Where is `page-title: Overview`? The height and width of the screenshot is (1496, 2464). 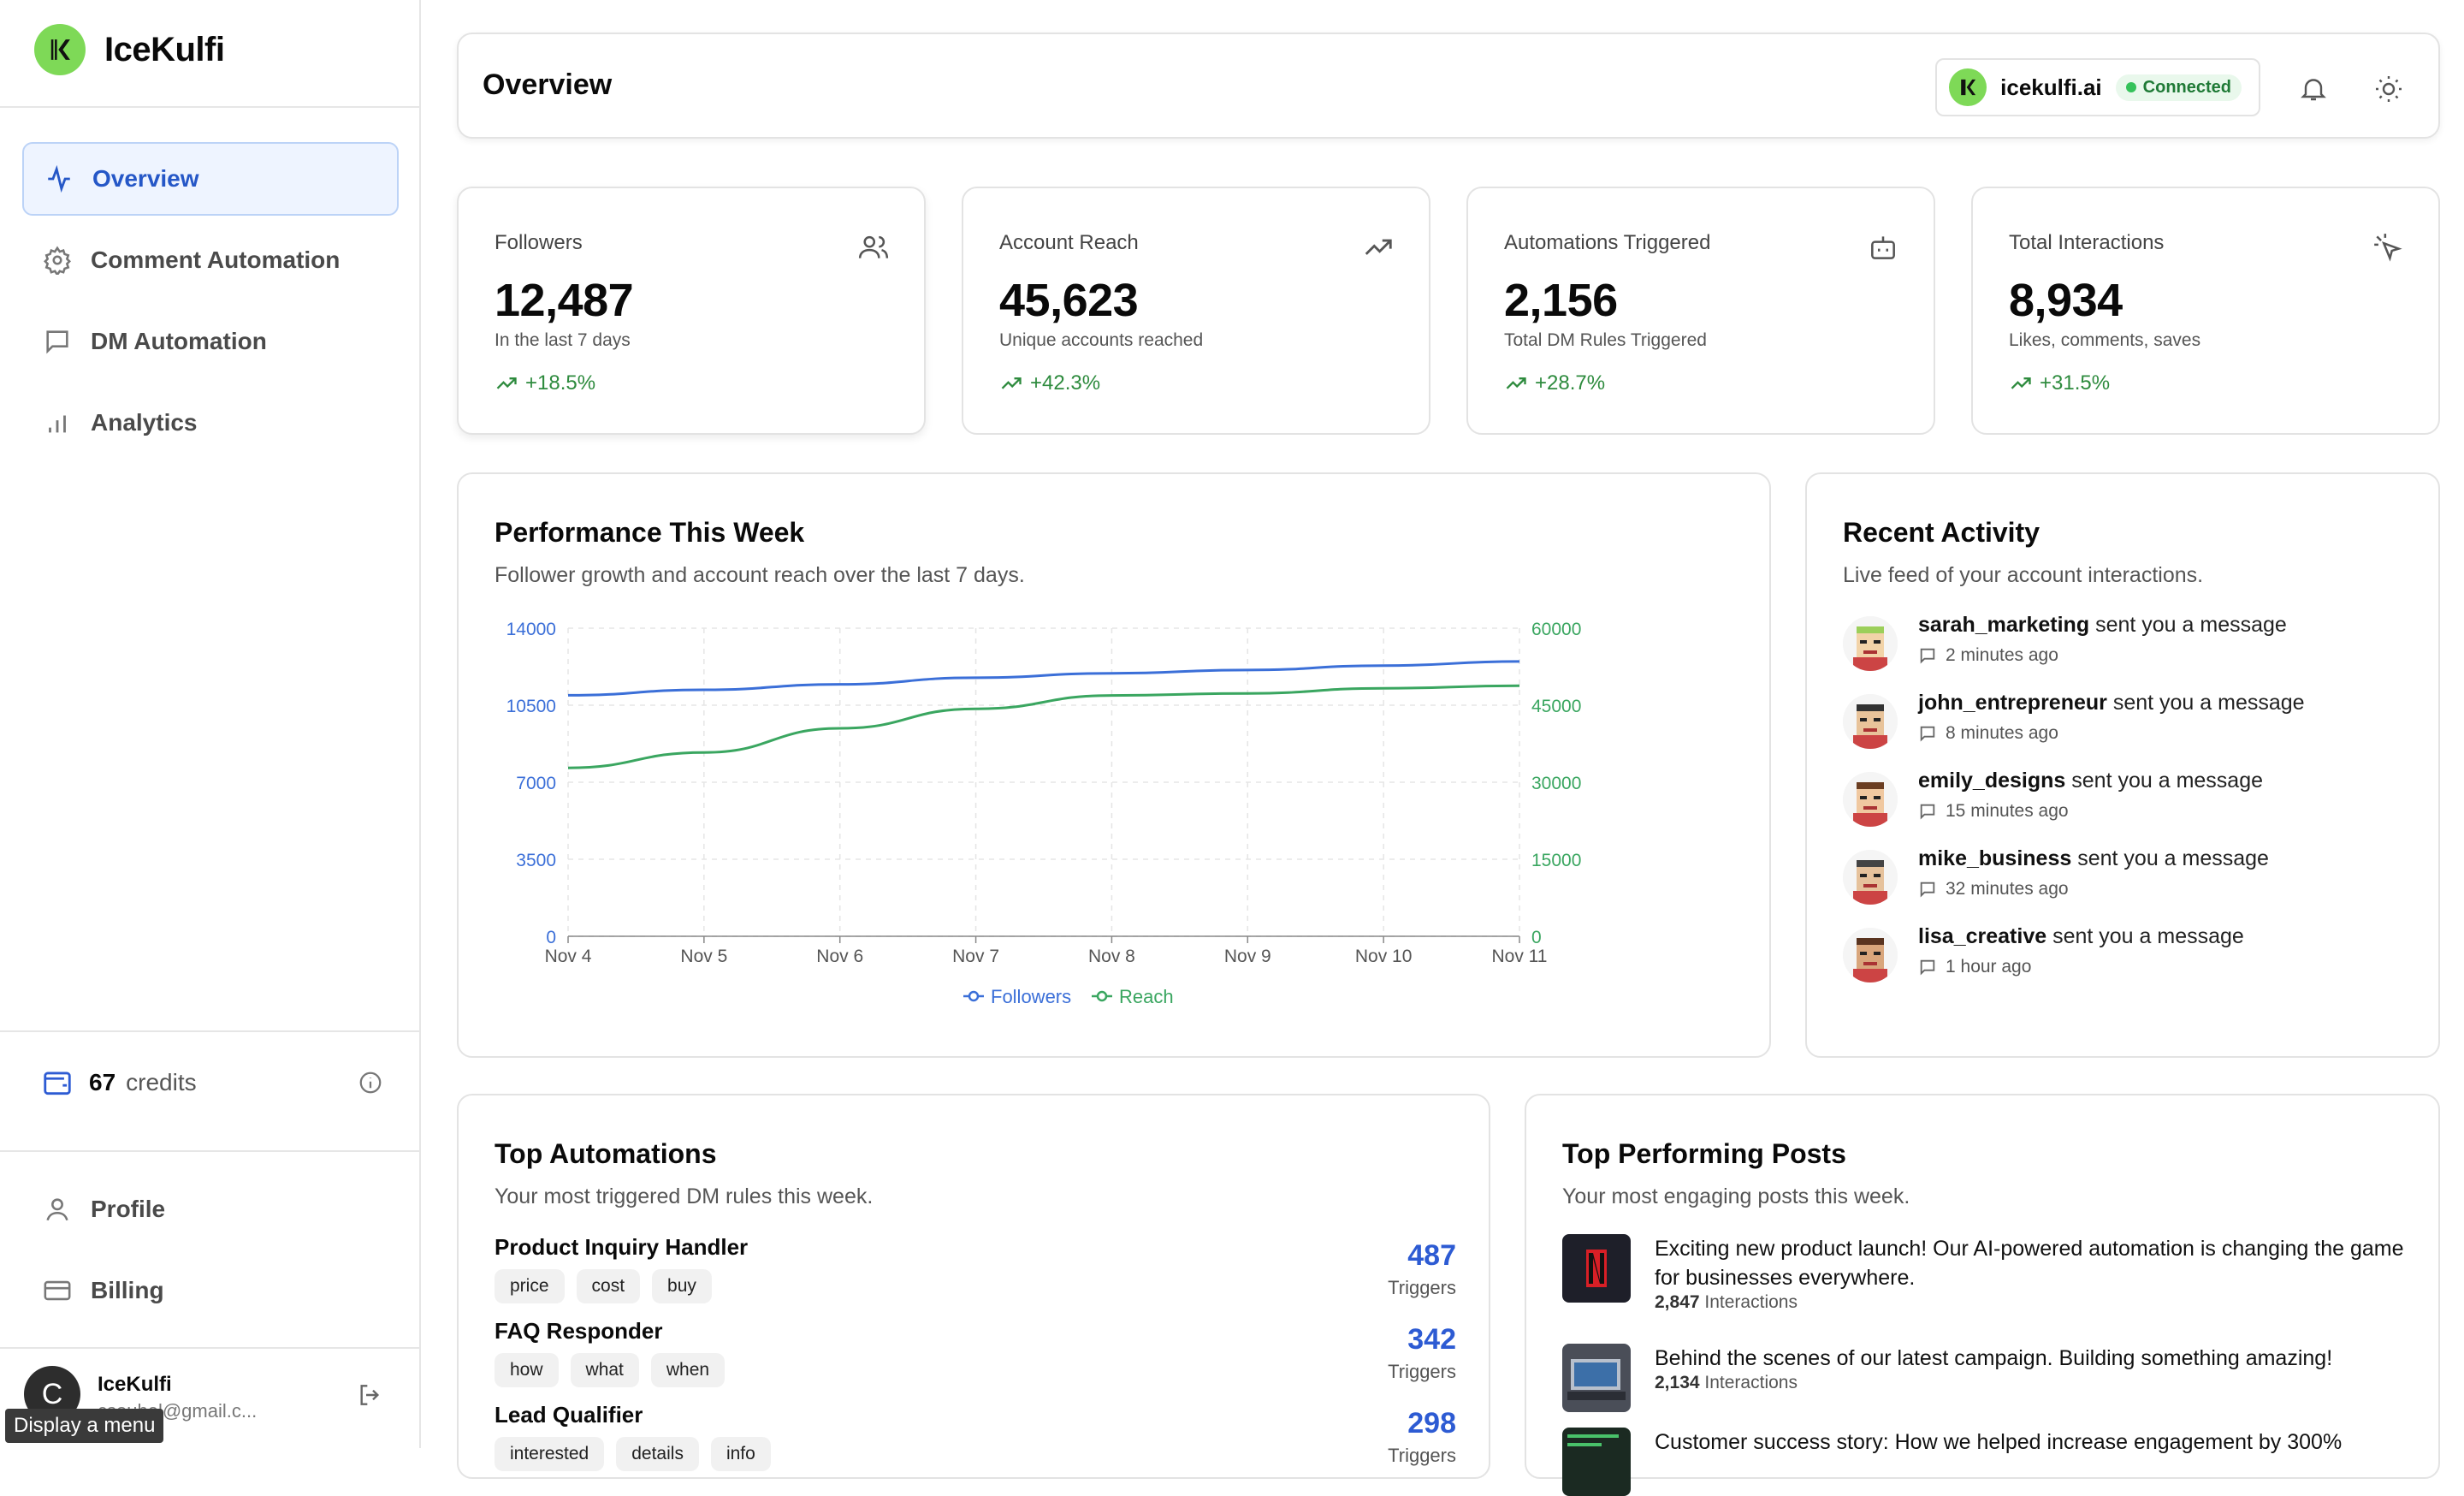 page-title: Overview is located at coordinates (548, 84).